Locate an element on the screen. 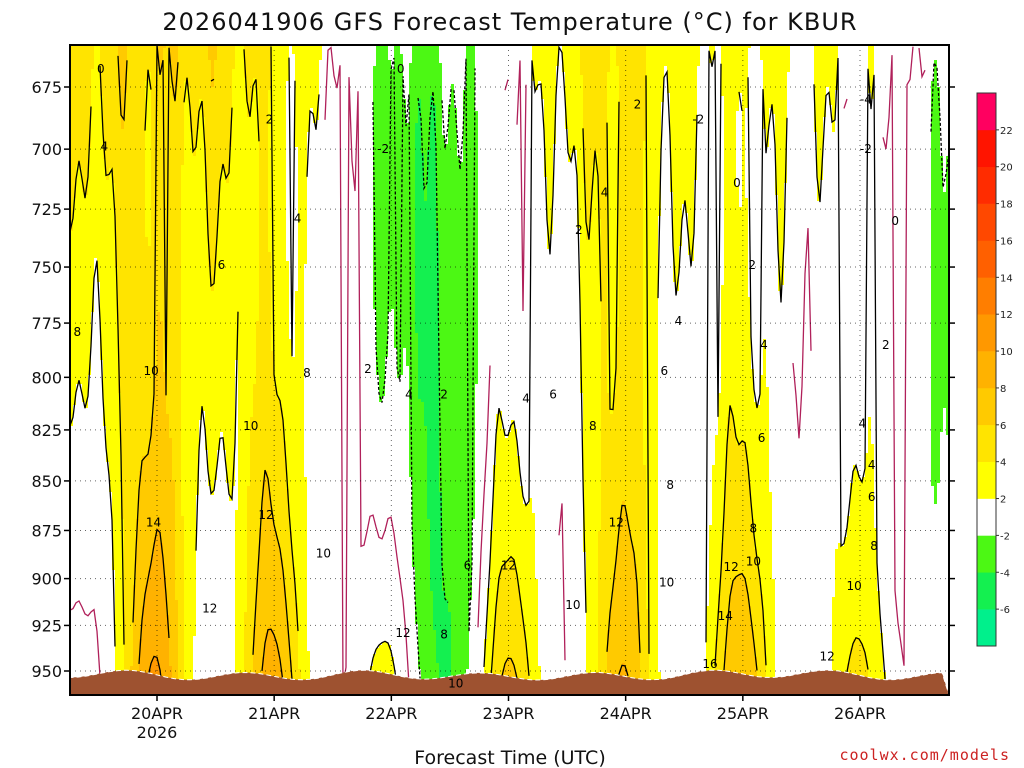 This screenshot has height=768, width=1024. isotherm-label: 6 is located at coordinates (222, 265).